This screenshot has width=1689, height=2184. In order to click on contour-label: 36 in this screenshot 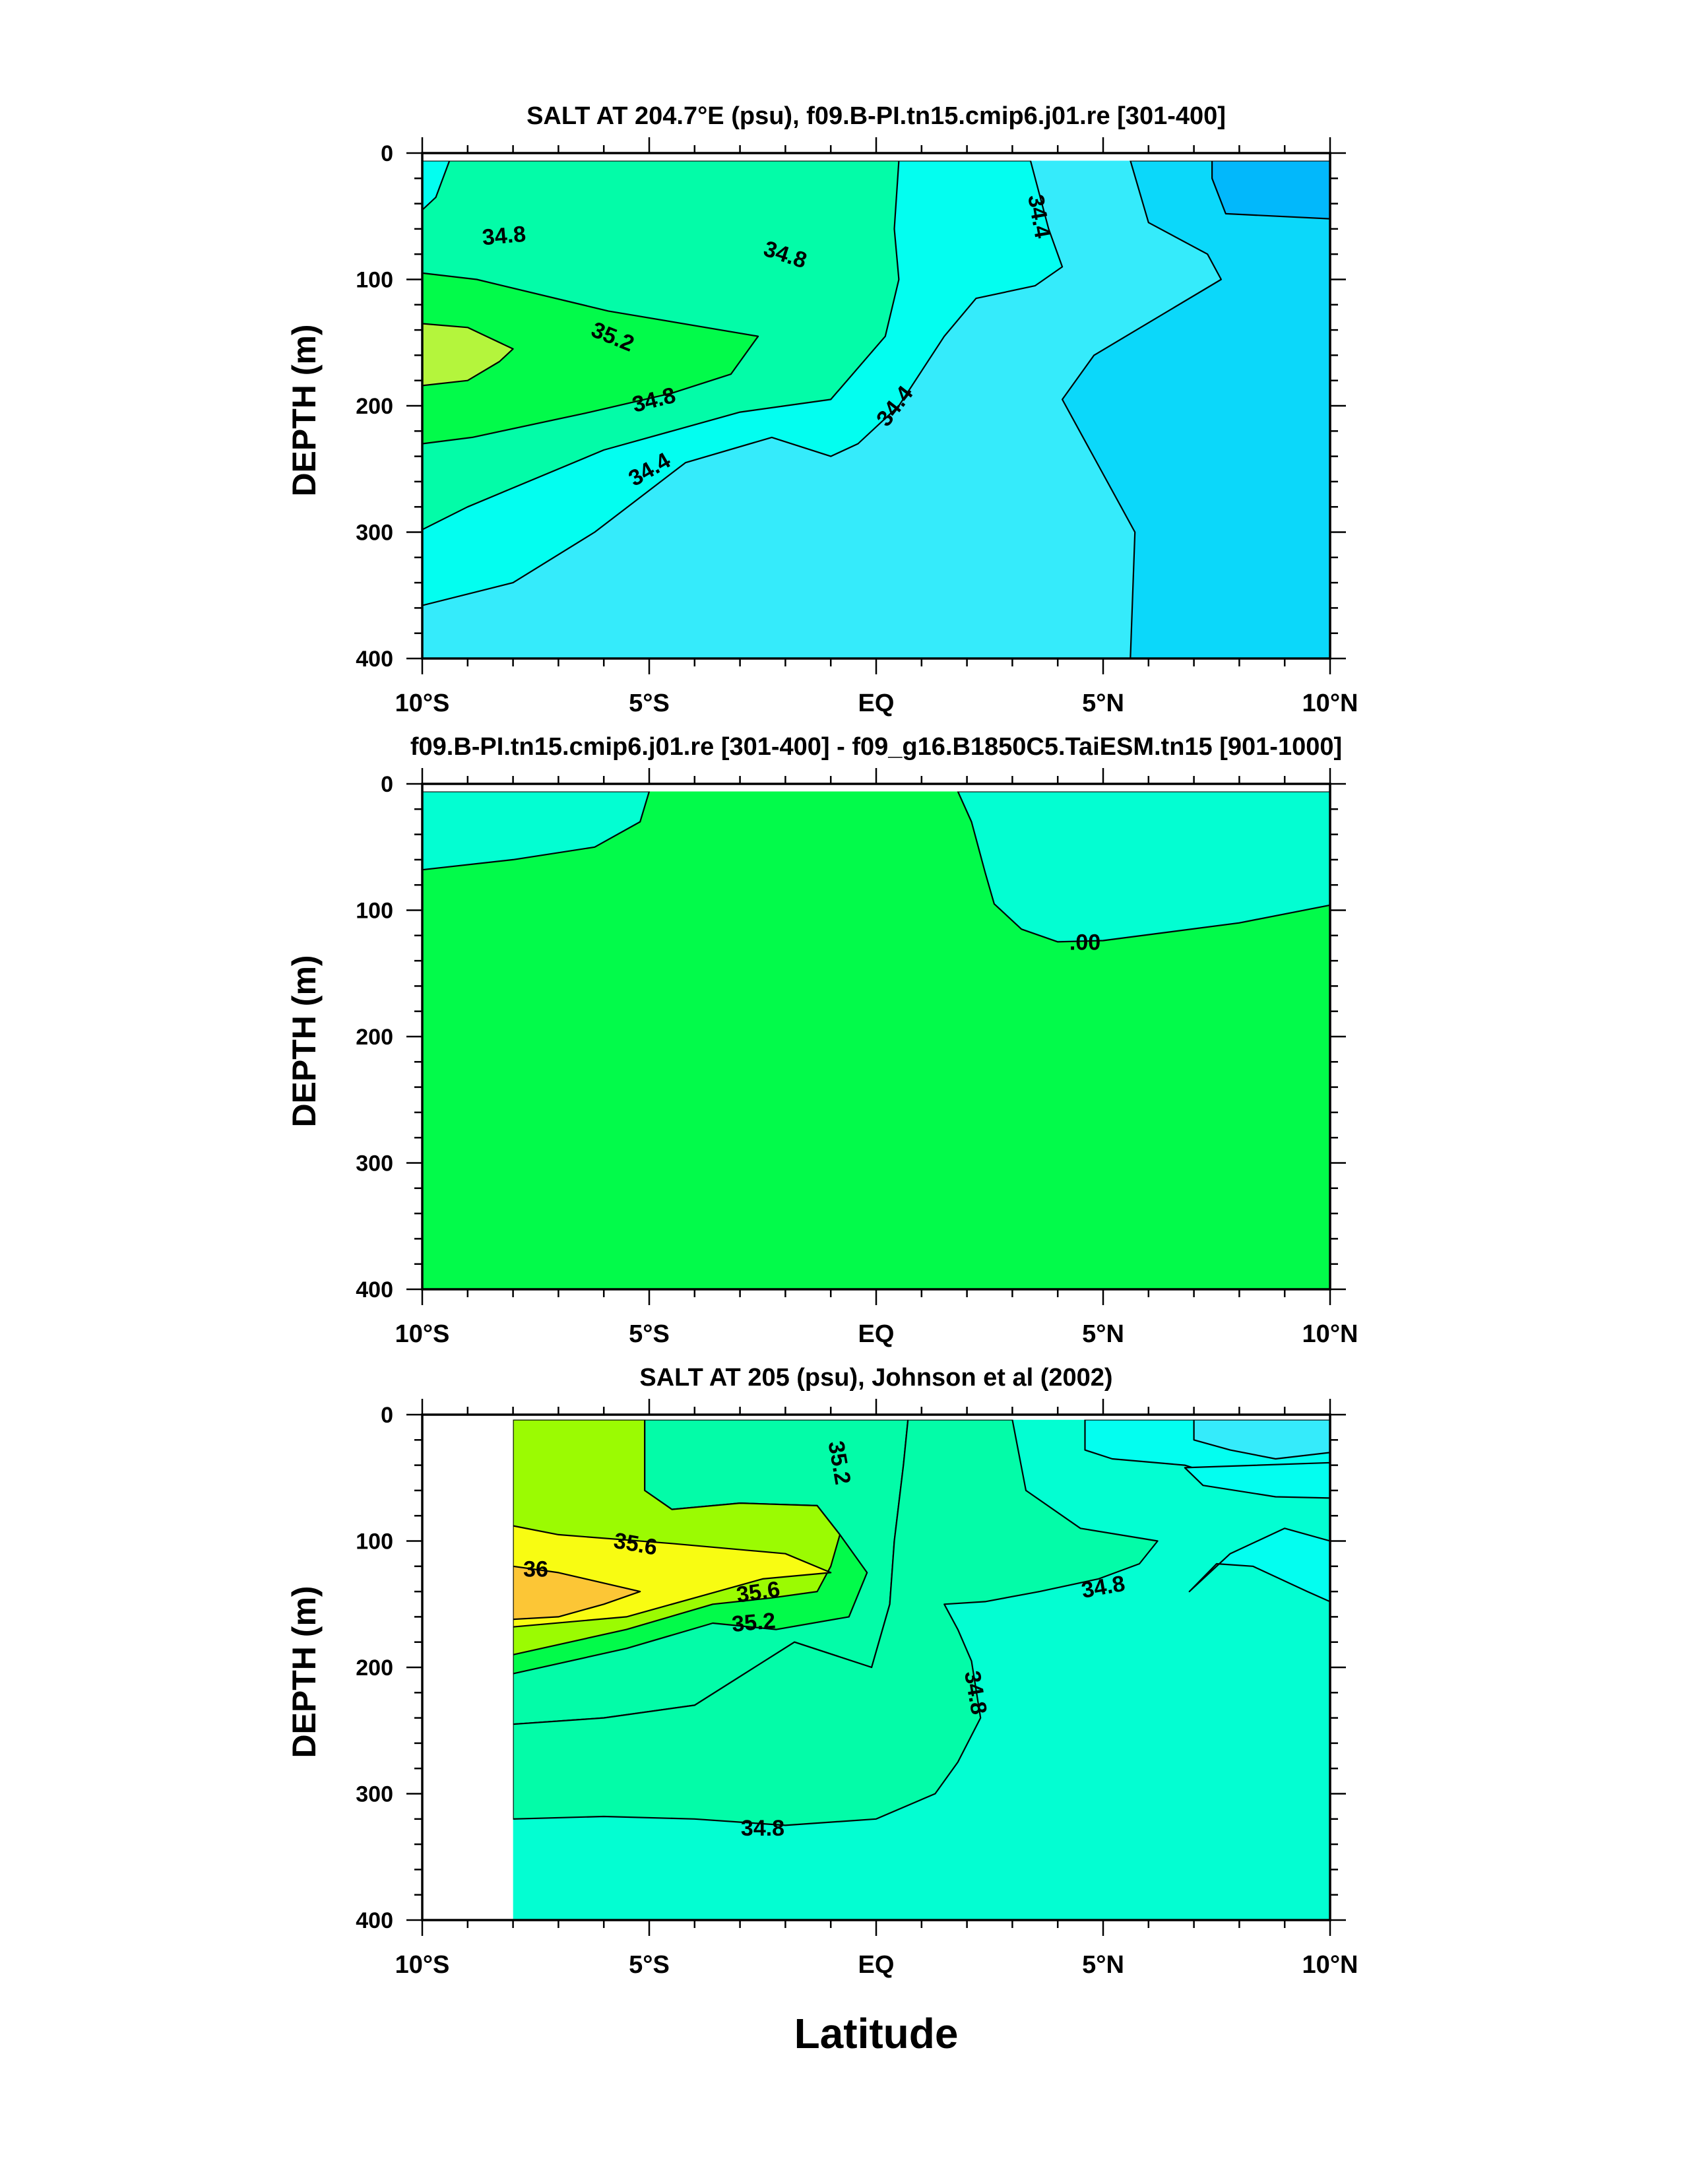, I will do `click(535, 1569)`.